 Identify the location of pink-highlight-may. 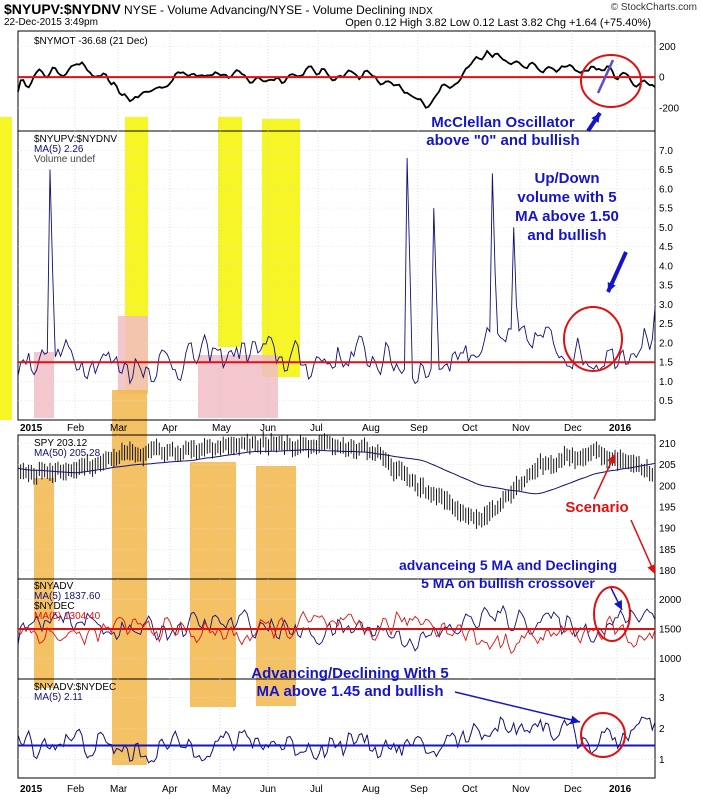
(238, 386).